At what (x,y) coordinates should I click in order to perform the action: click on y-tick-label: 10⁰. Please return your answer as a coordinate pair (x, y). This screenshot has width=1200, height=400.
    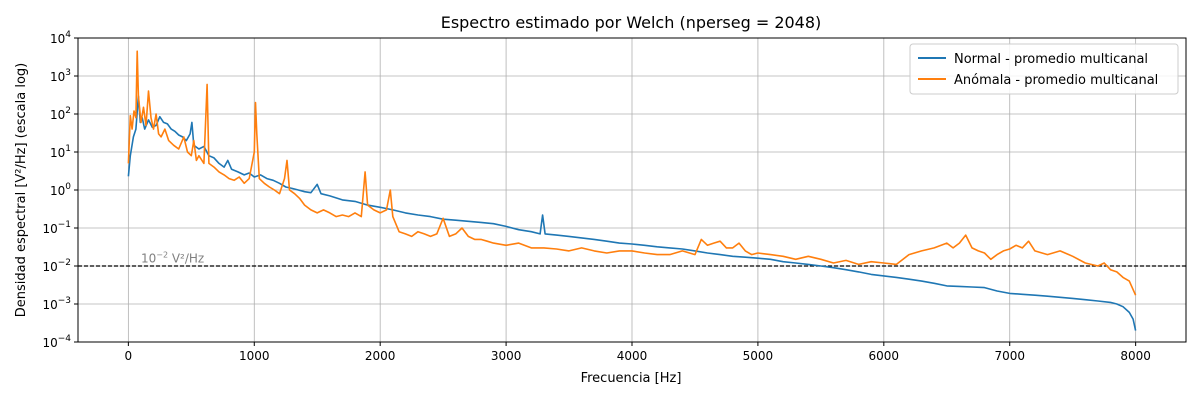
    Looking at the image, I should click on (60, 190).